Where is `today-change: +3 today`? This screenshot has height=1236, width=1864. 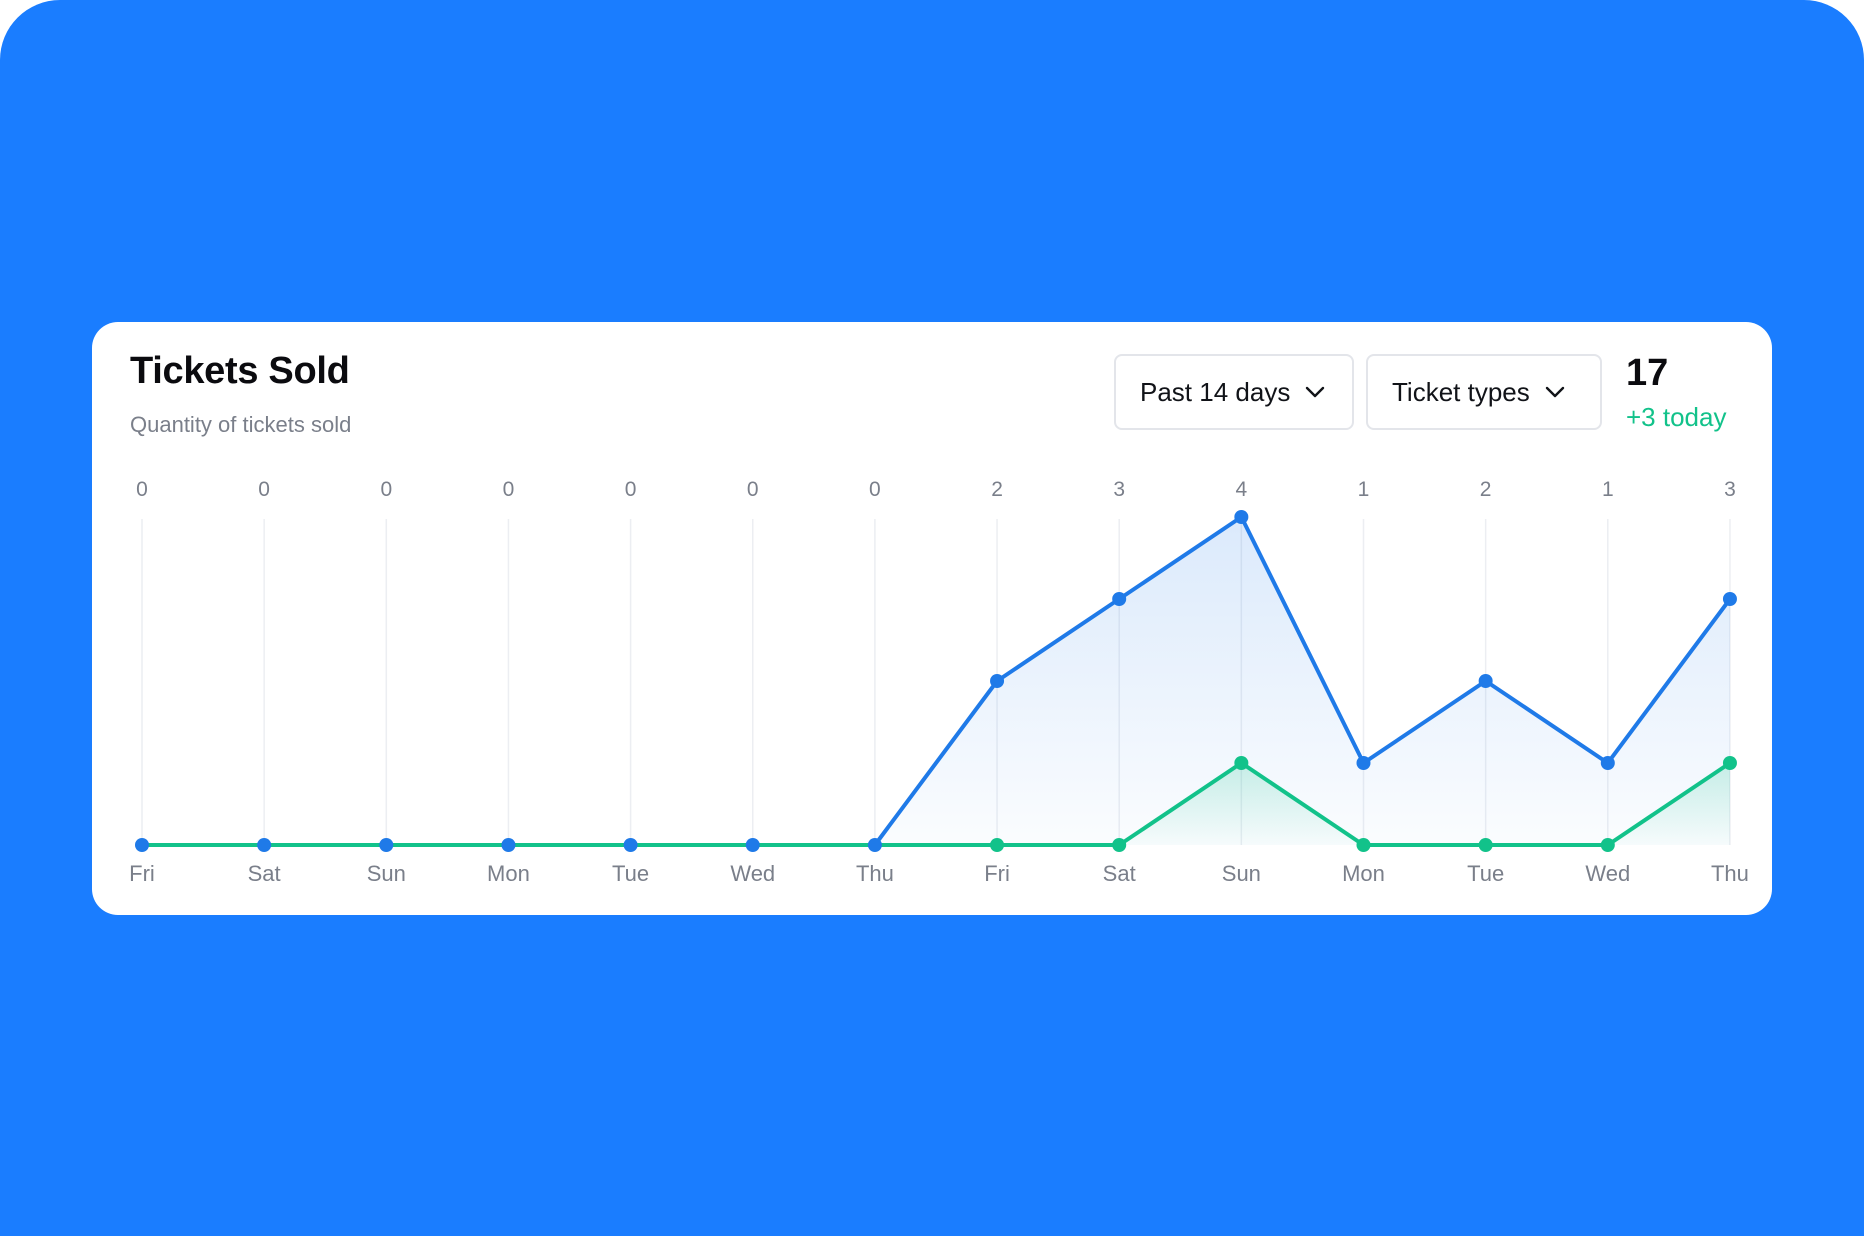
today-change: +3 today is located at coordinates (1676, 417).